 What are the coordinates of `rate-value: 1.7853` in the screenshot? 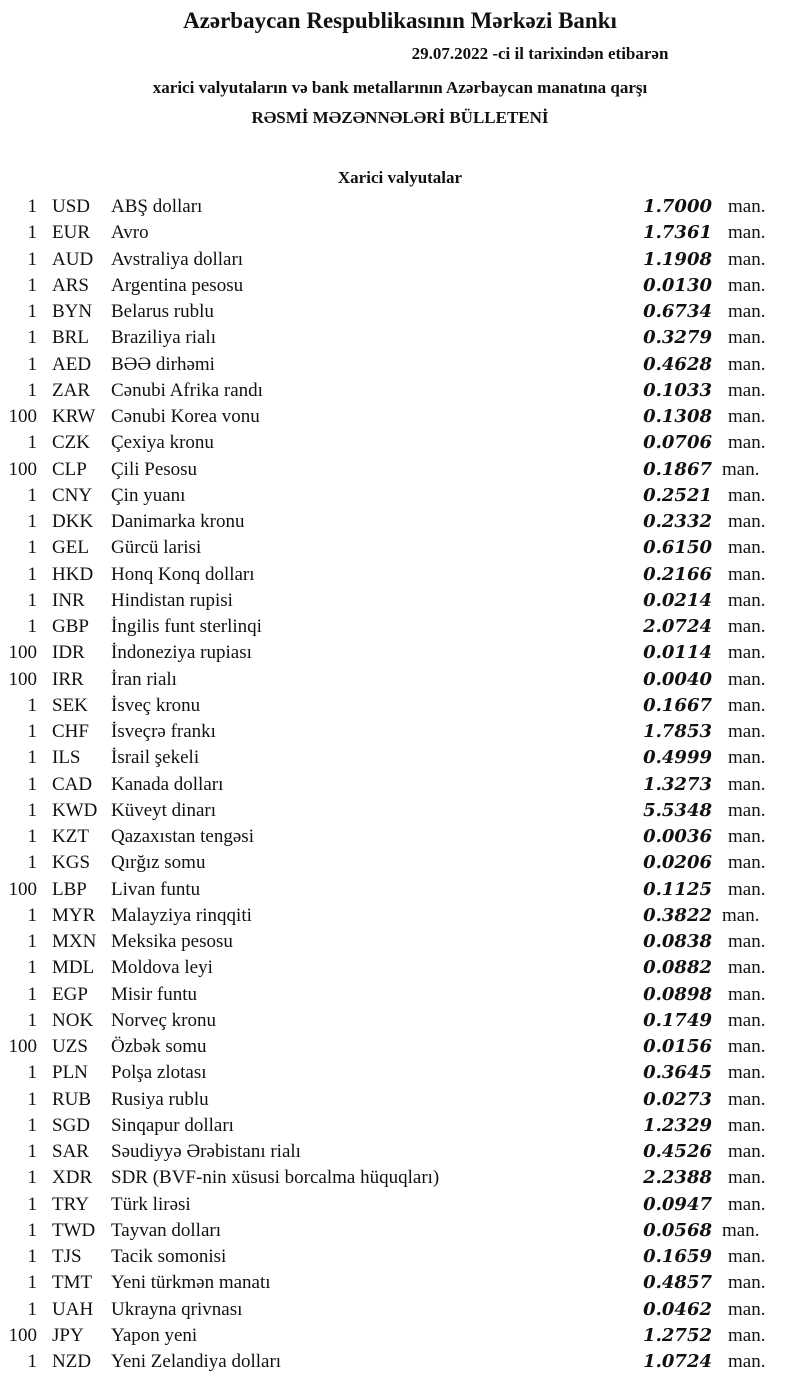 It's located at (677, 731).